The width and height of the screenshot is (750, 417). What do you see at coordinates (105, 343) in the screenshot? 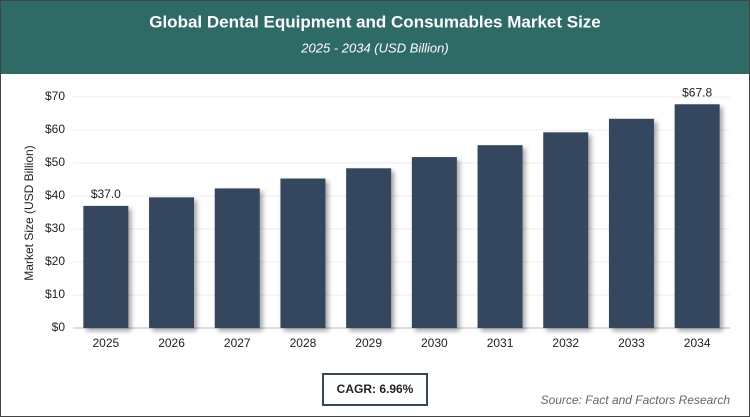
I see `x-tick-label: 2025` at bounding box center [105, 343].